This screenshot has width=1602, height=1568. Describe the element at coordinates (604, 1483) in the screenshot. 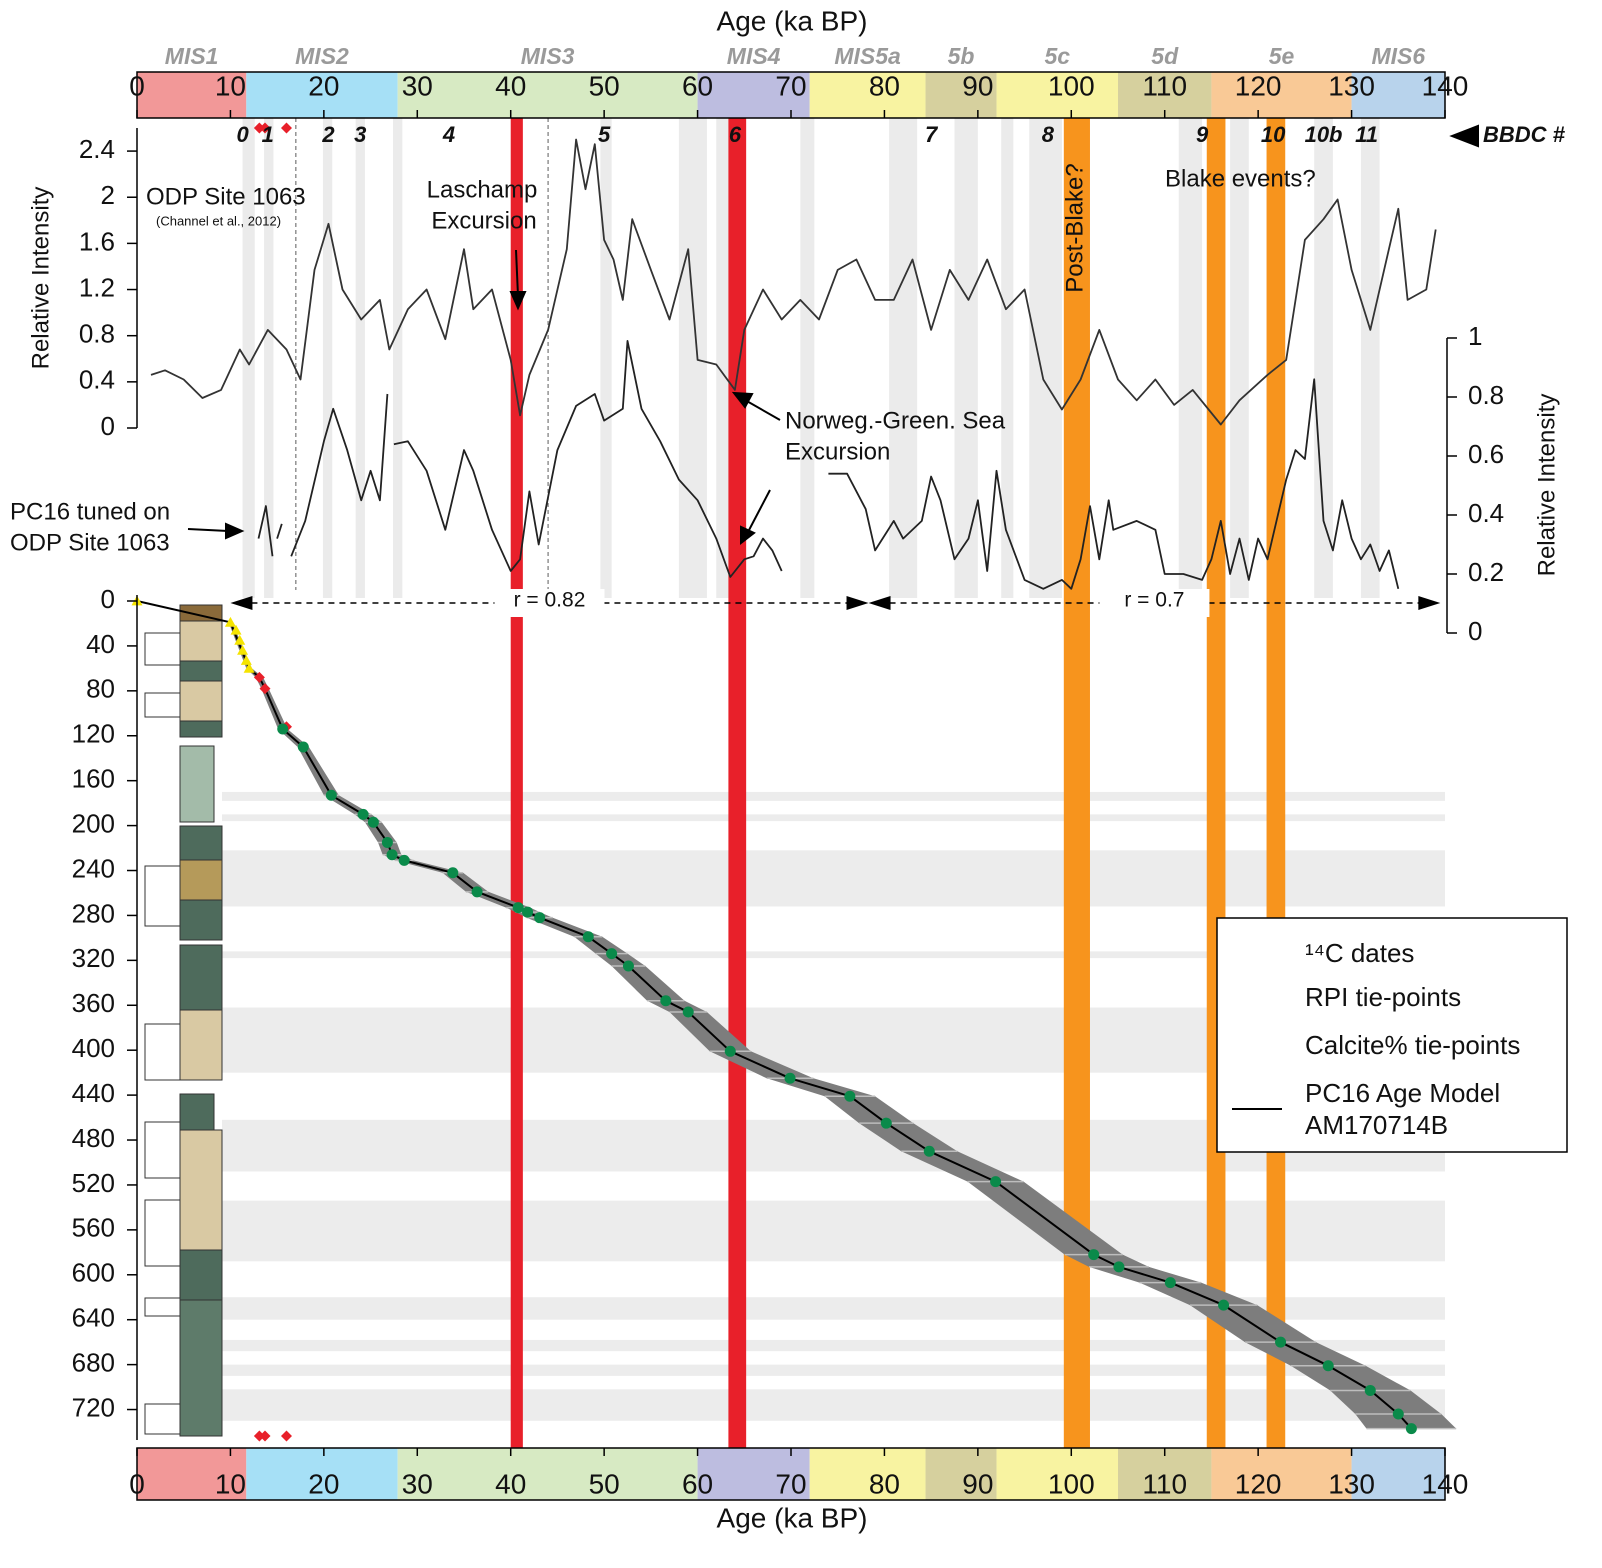

I see `x-tick-label: 50` at that location.